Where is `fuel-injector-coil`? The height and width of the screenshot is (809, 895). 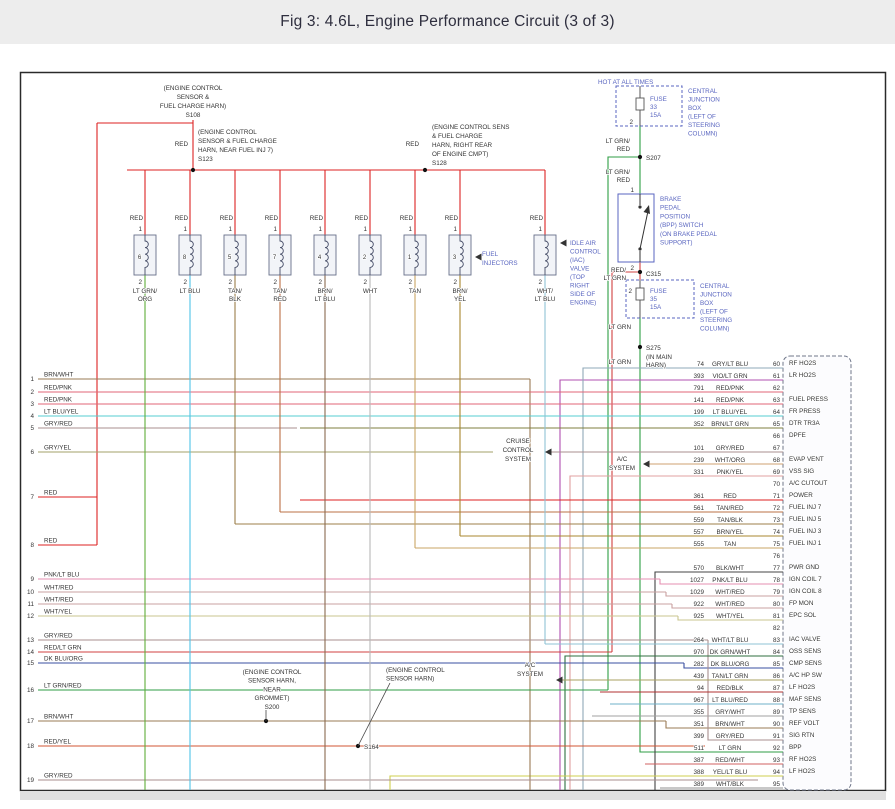 fuel-injector-coil is located at coordinates (326, 255).